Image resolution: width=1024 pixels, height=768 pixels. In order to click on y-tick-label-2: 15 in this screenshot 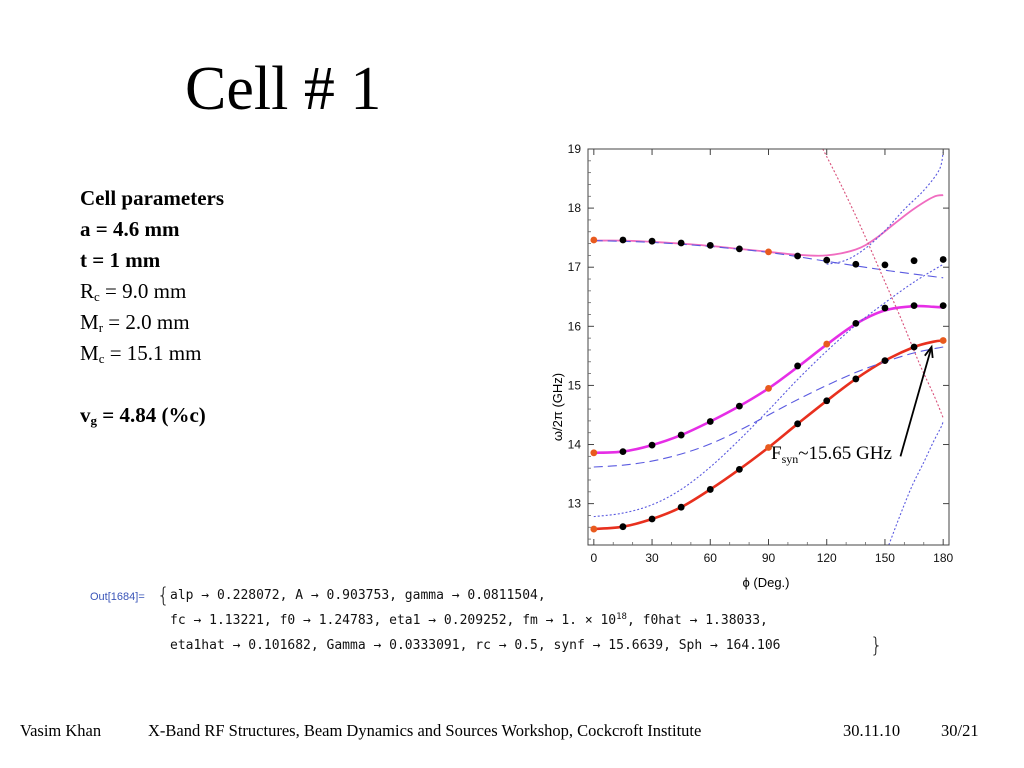, I will do `click(575, 385)`.